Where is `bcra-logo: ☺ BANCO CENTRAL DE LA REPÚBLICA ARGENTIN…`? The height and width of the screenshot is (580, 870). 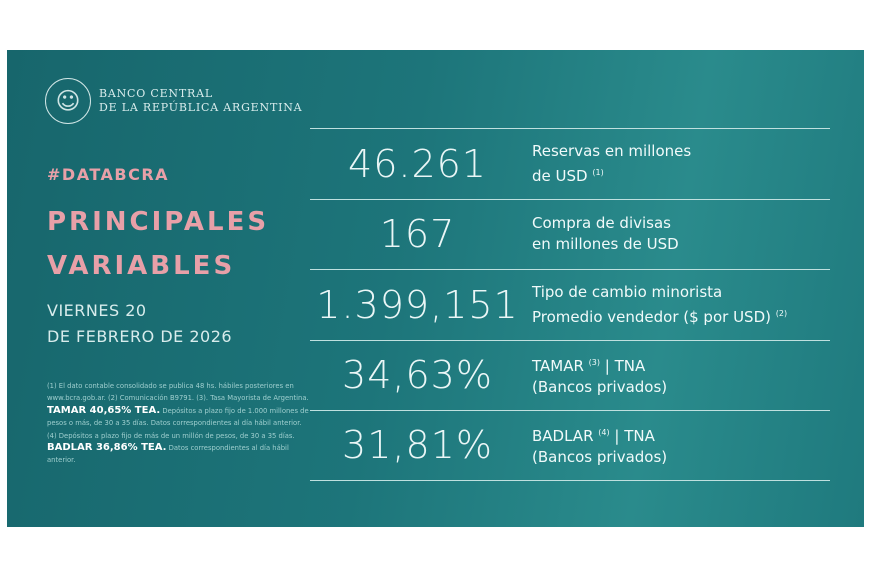 bcra-logo: ☺ BANCO CENTRAL DE LA REPÚBLICA ARGENTIN… is located at coordinates (173, 101).